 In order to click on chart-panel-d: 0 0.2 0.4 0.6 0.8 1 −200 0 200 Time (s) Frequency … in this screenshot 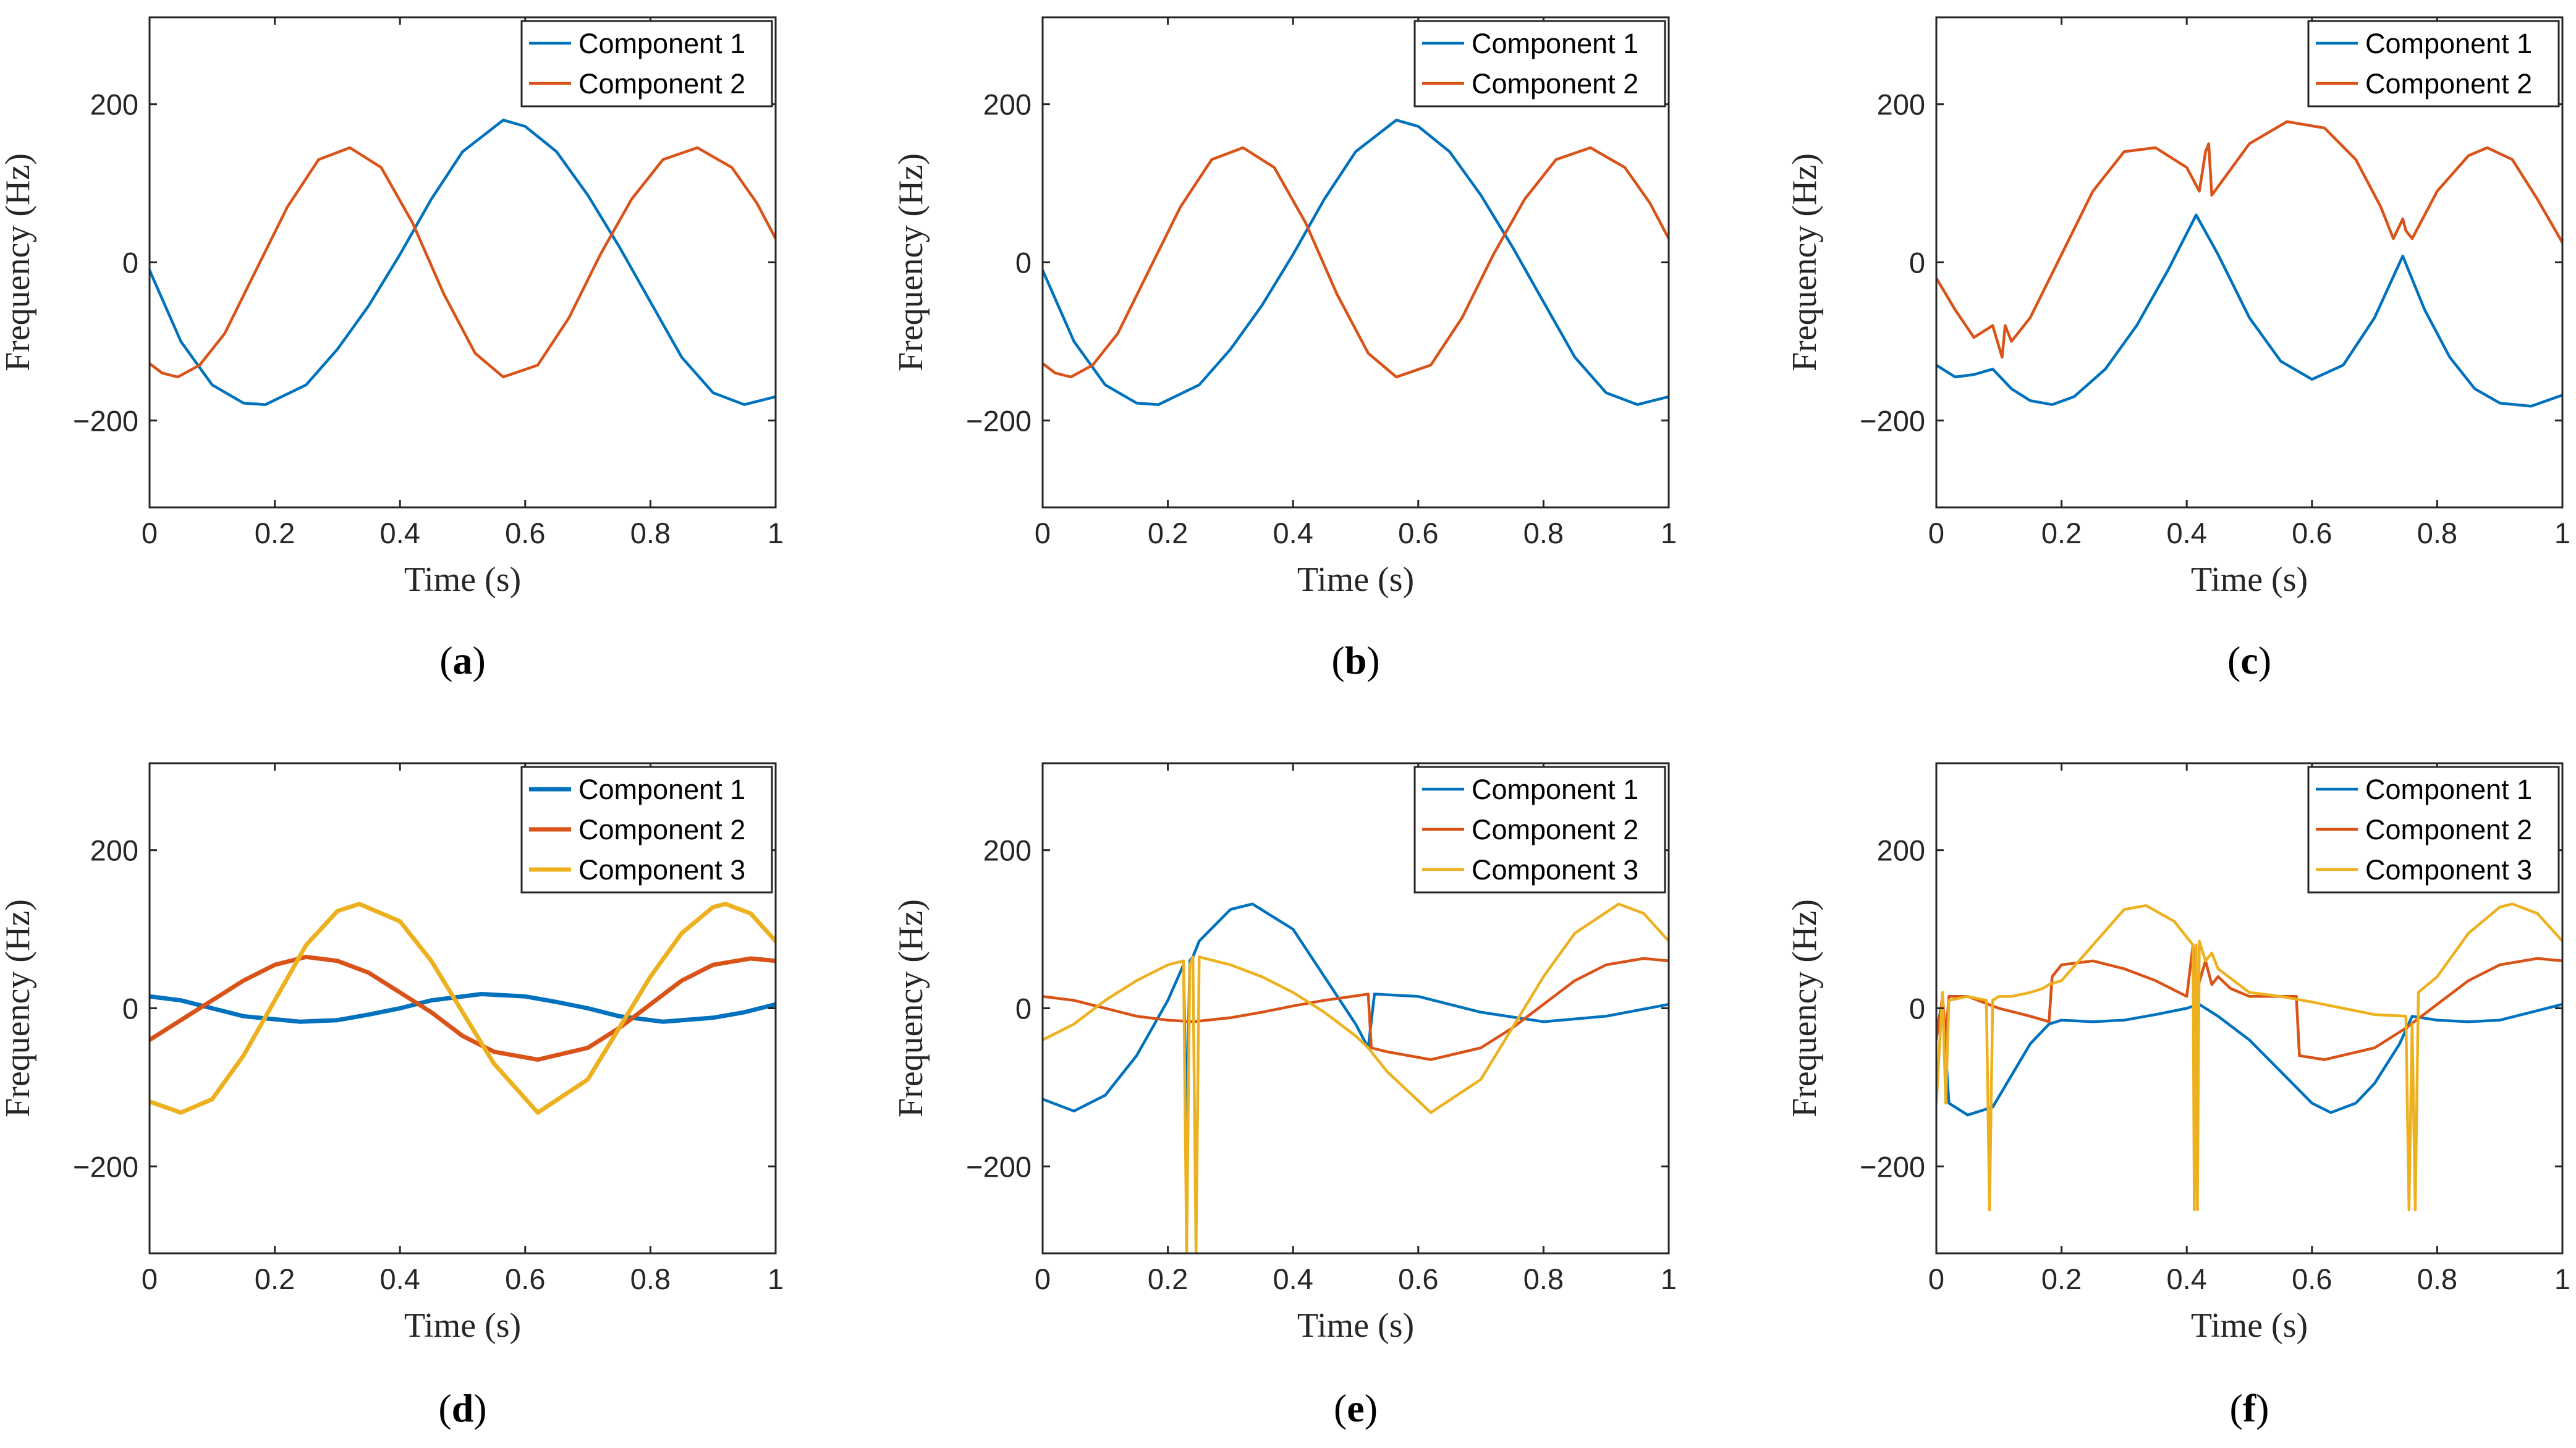, I will do `click(392, 1096)`.